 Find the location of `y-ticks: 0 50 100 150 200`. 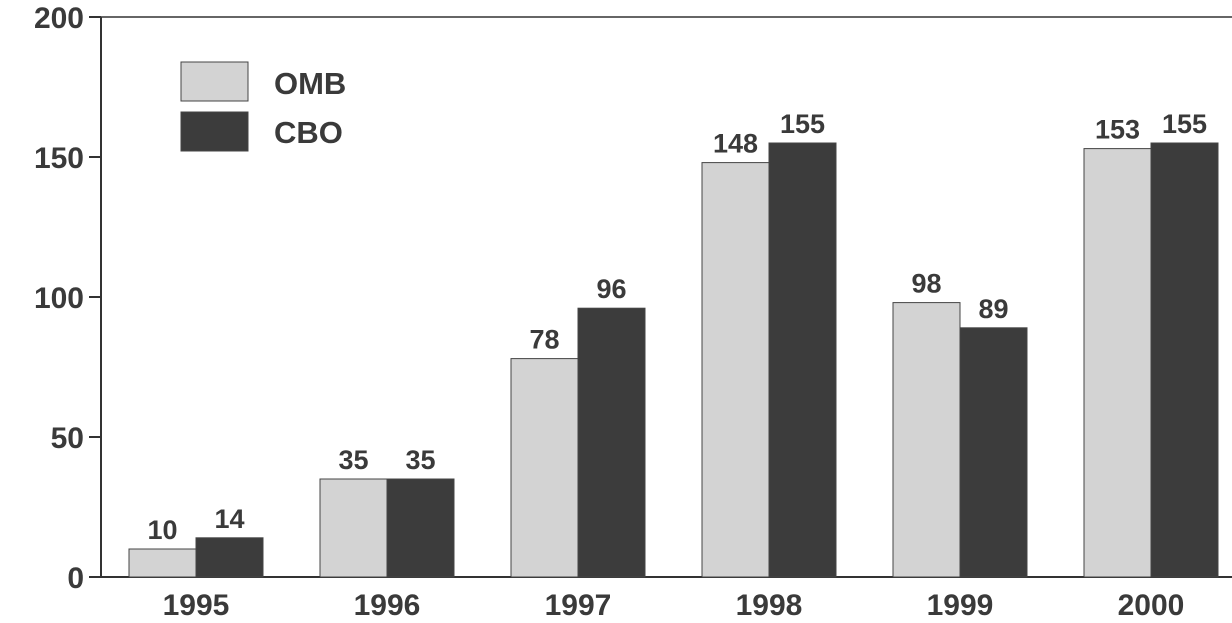

y-ticks: 0 50 100 150 200 is located at coordinates (67, 298).